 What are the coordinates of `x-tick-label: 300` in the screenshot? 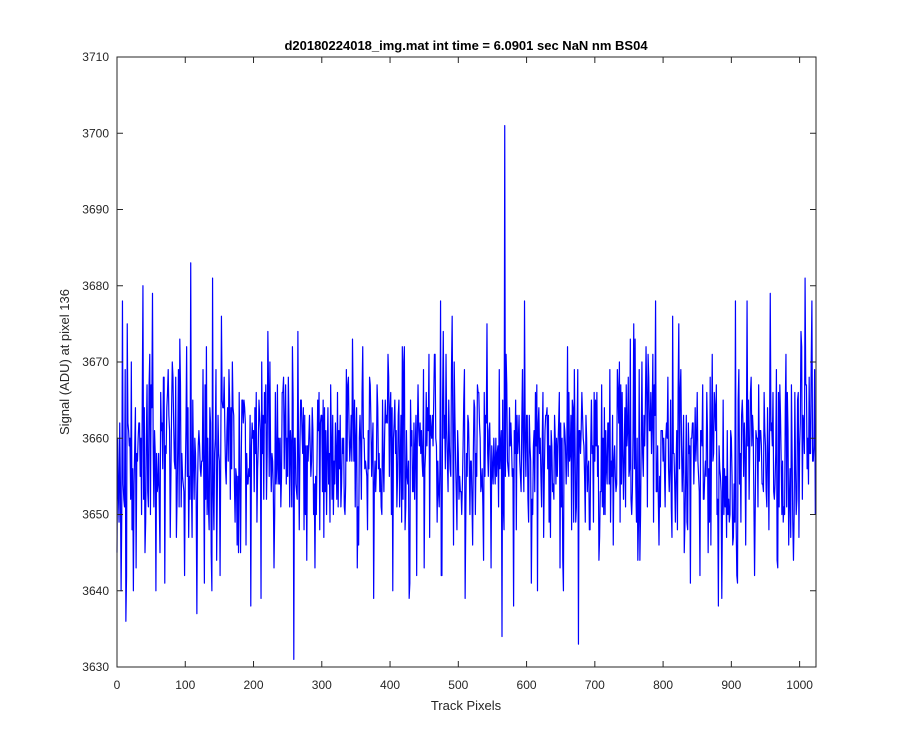 It's located at (322, 685).